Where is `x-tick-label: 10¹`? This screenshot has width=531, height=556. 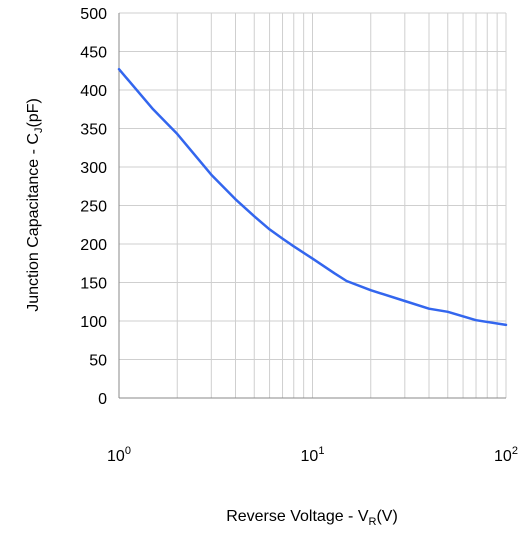
x-tick-label: 10¹ is located at coordinates (313, 455).